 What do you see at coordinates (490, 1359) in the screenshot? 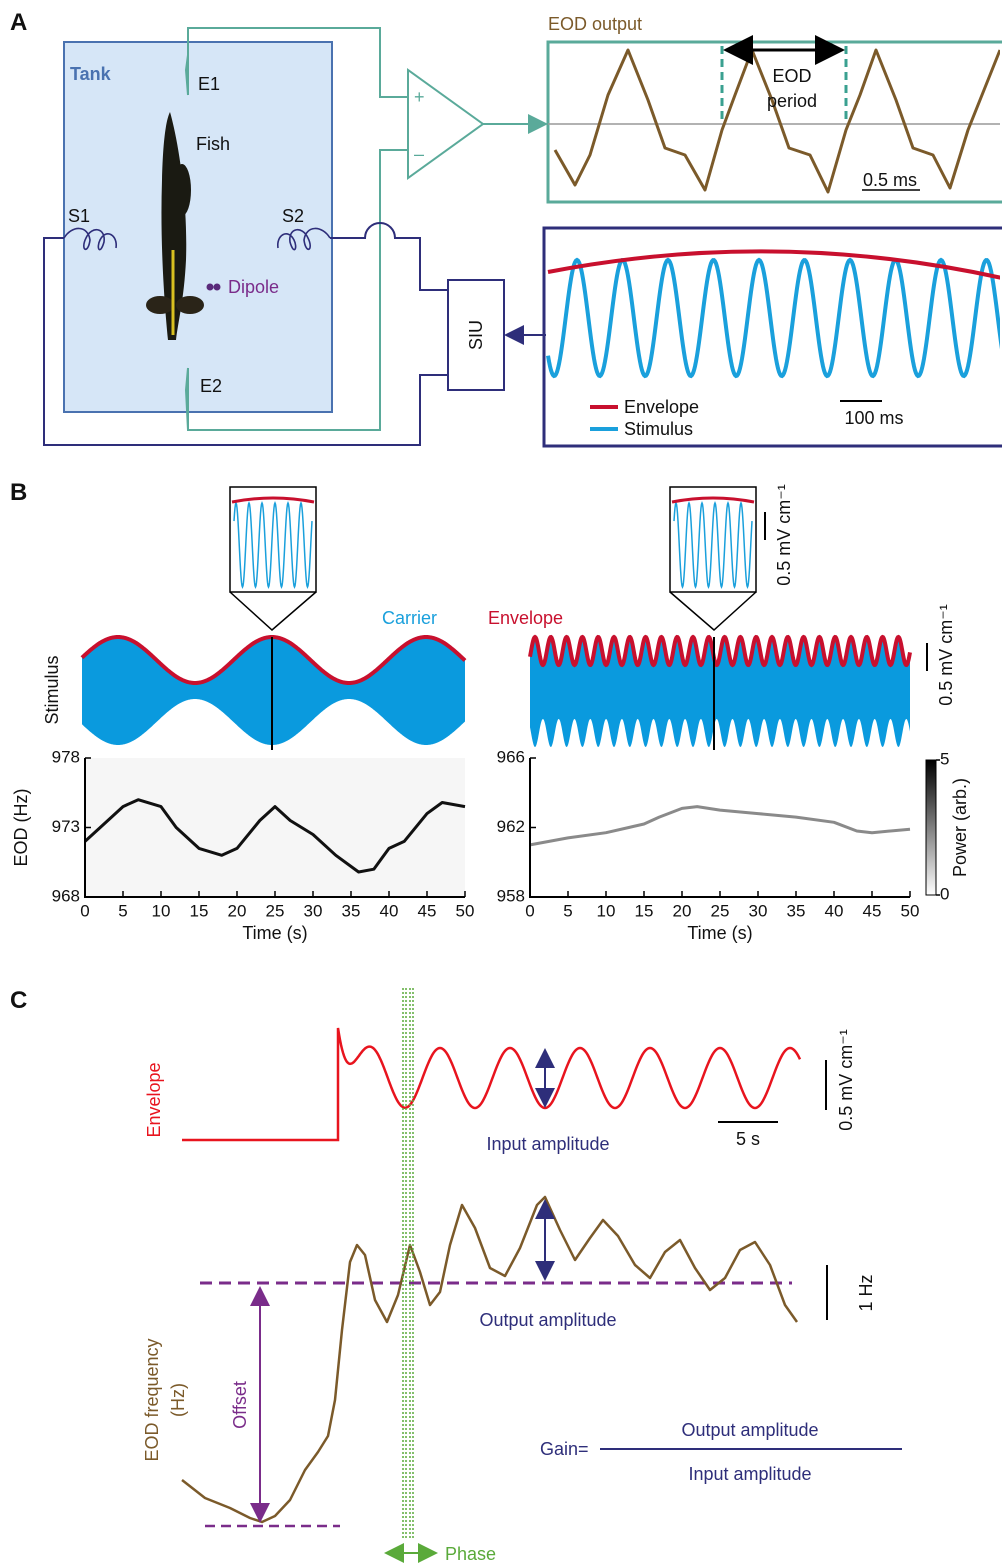
I see `eod-frequency-trace` at bounding box center [490, 1359].